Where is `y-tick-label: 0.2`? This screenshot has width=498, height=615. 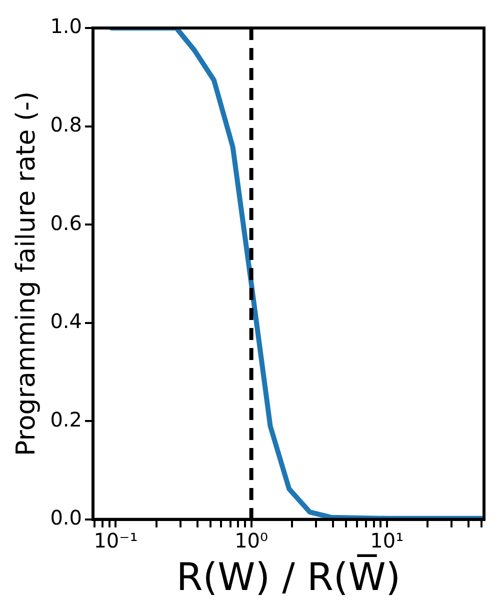 y-tick-label: 0.2 is located at coordinates (66, 419).